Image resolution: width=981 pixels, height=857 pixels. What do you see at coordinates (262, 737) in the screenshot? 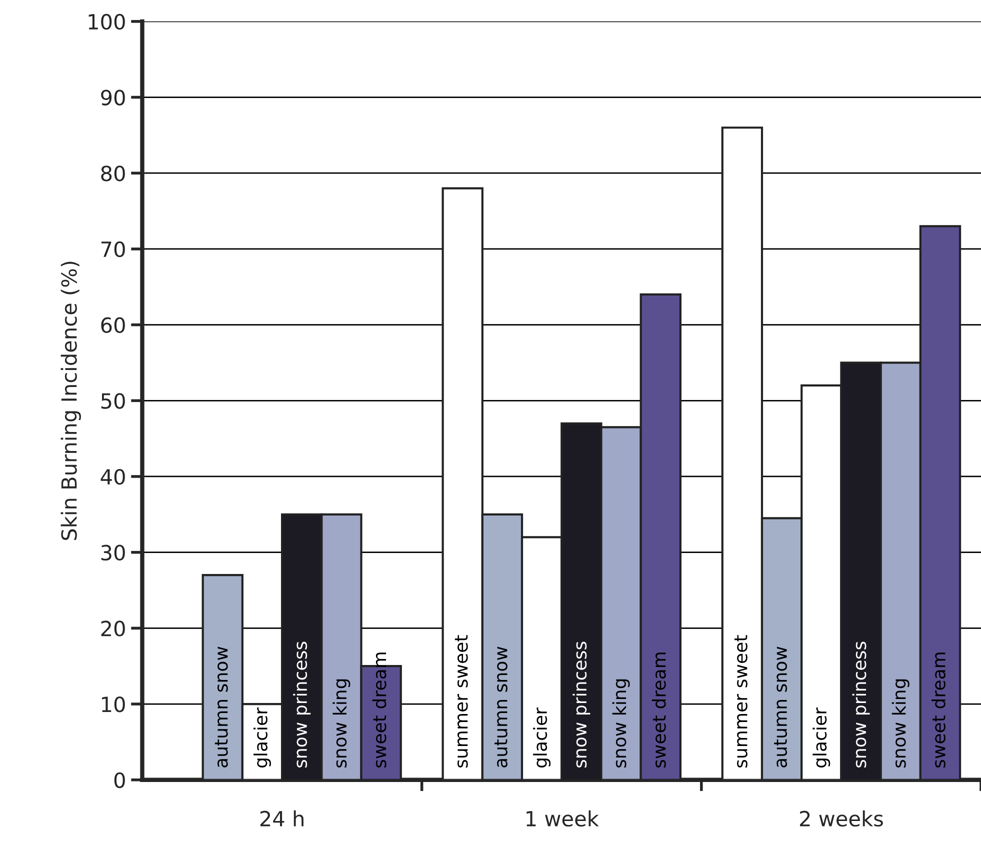
I see `series-label: glacier` at bounding box center [262, 737].